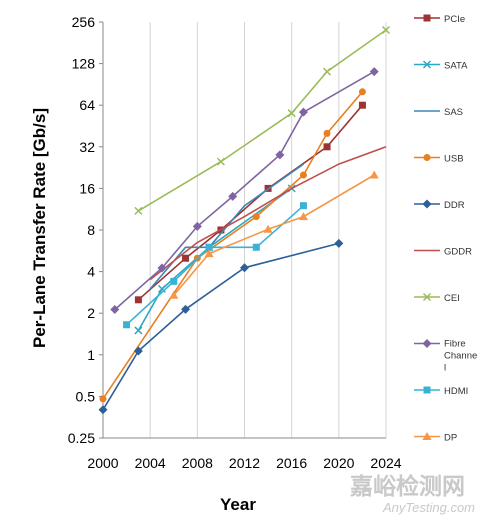 Image resolution: width=500 pixels, height=522 pixels. What do you see at coordinates (456, 391) in the screenshot?
I see `legend-label: HDMI` at bounding box center [456, 391].